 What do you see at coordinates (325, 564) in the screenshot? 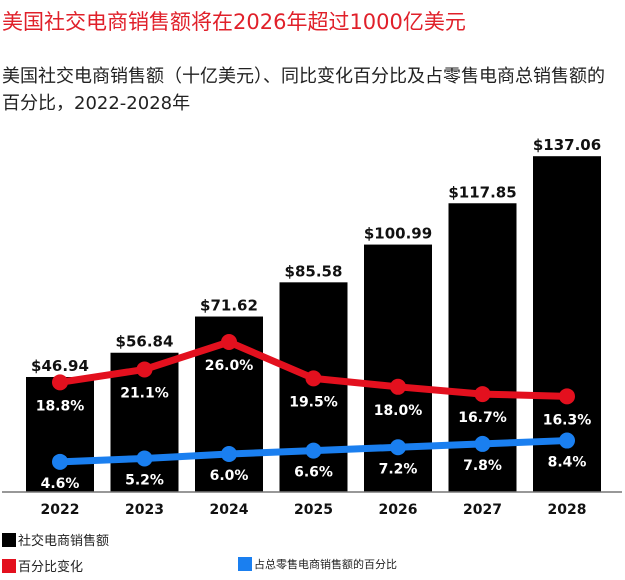
I see `legend-label: 占总零售电商销售额的百分比` at bounding box center [325, 564].